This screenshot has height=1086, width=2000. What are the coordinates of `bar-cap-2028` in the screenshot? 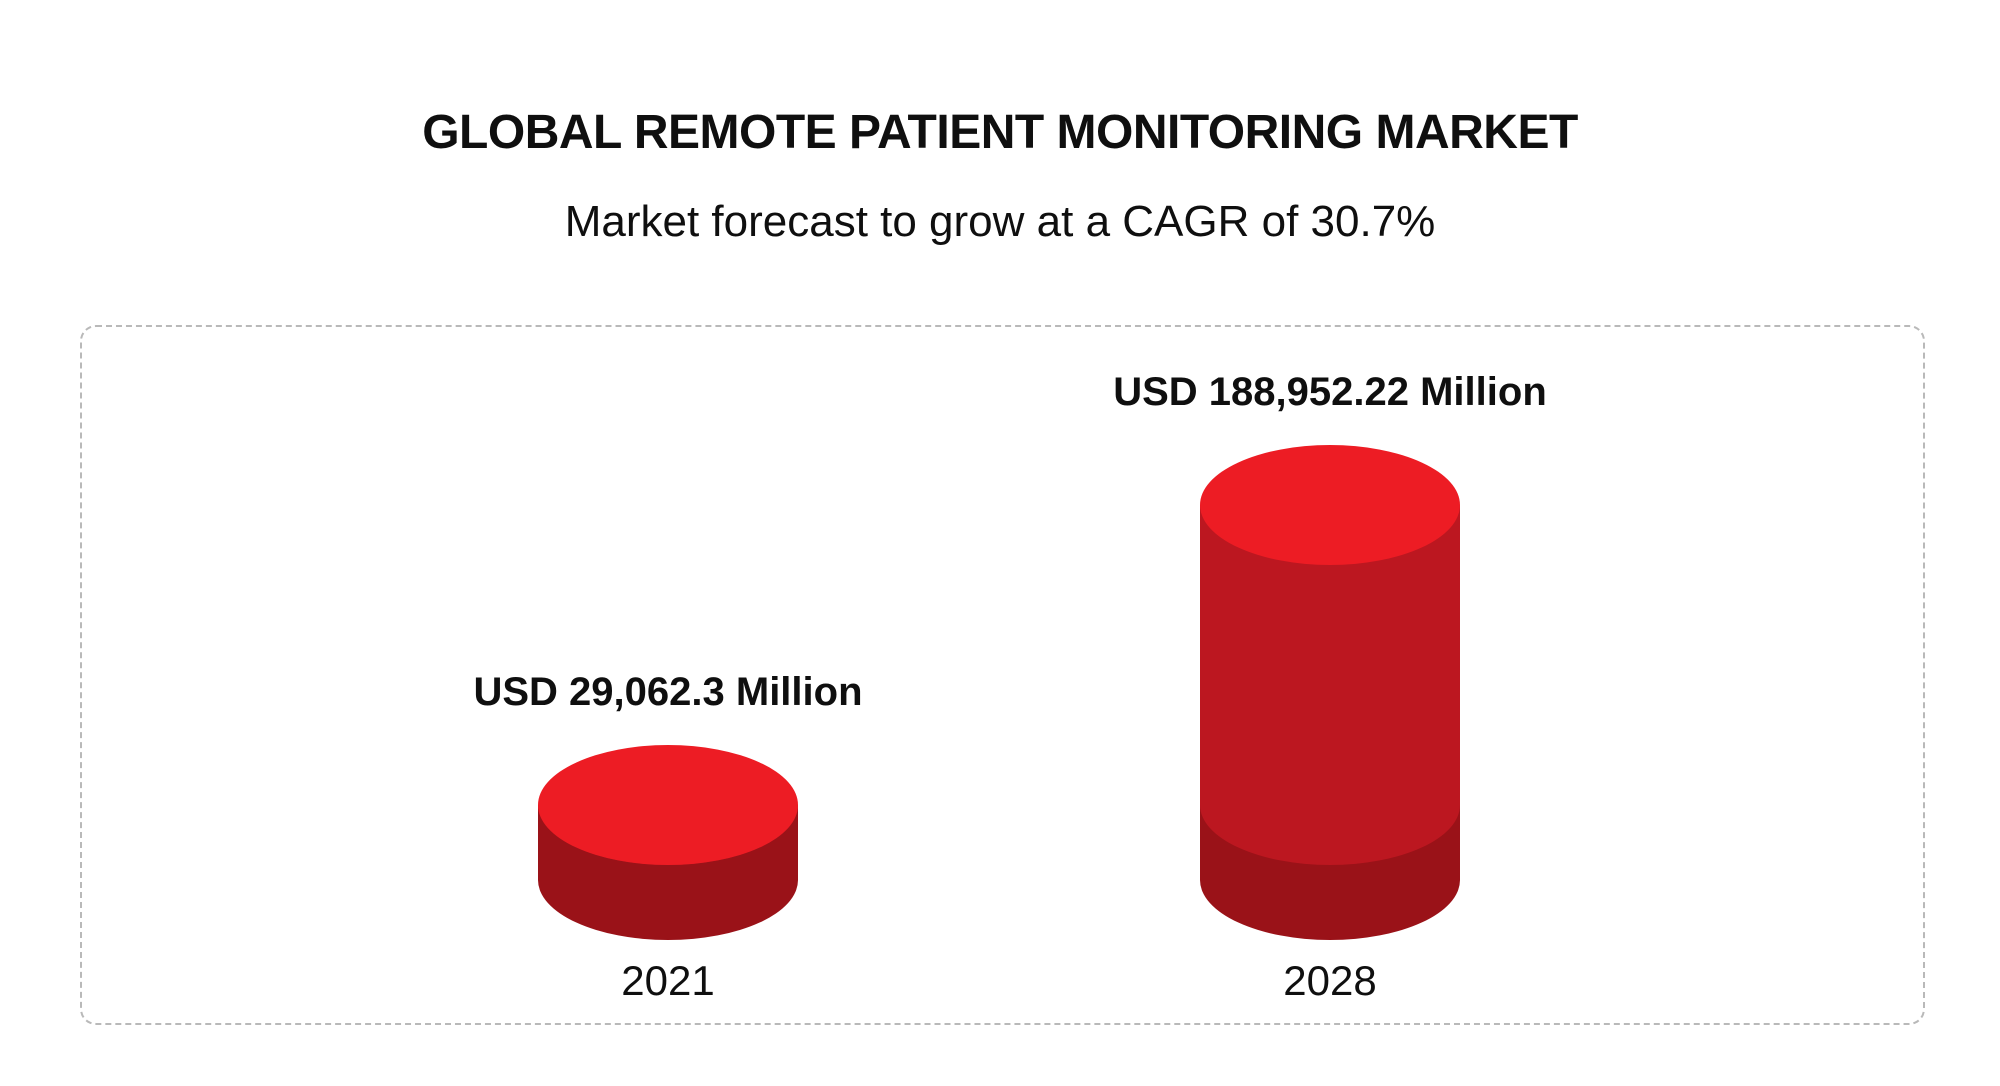 It's located at (1330, 505).